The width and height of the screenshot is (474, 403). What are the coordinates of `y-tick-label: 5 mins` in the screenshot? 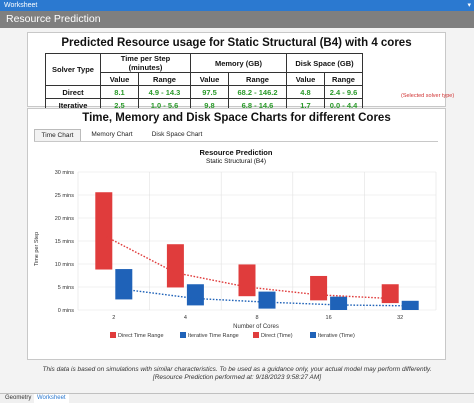 It's located at (66, 288).